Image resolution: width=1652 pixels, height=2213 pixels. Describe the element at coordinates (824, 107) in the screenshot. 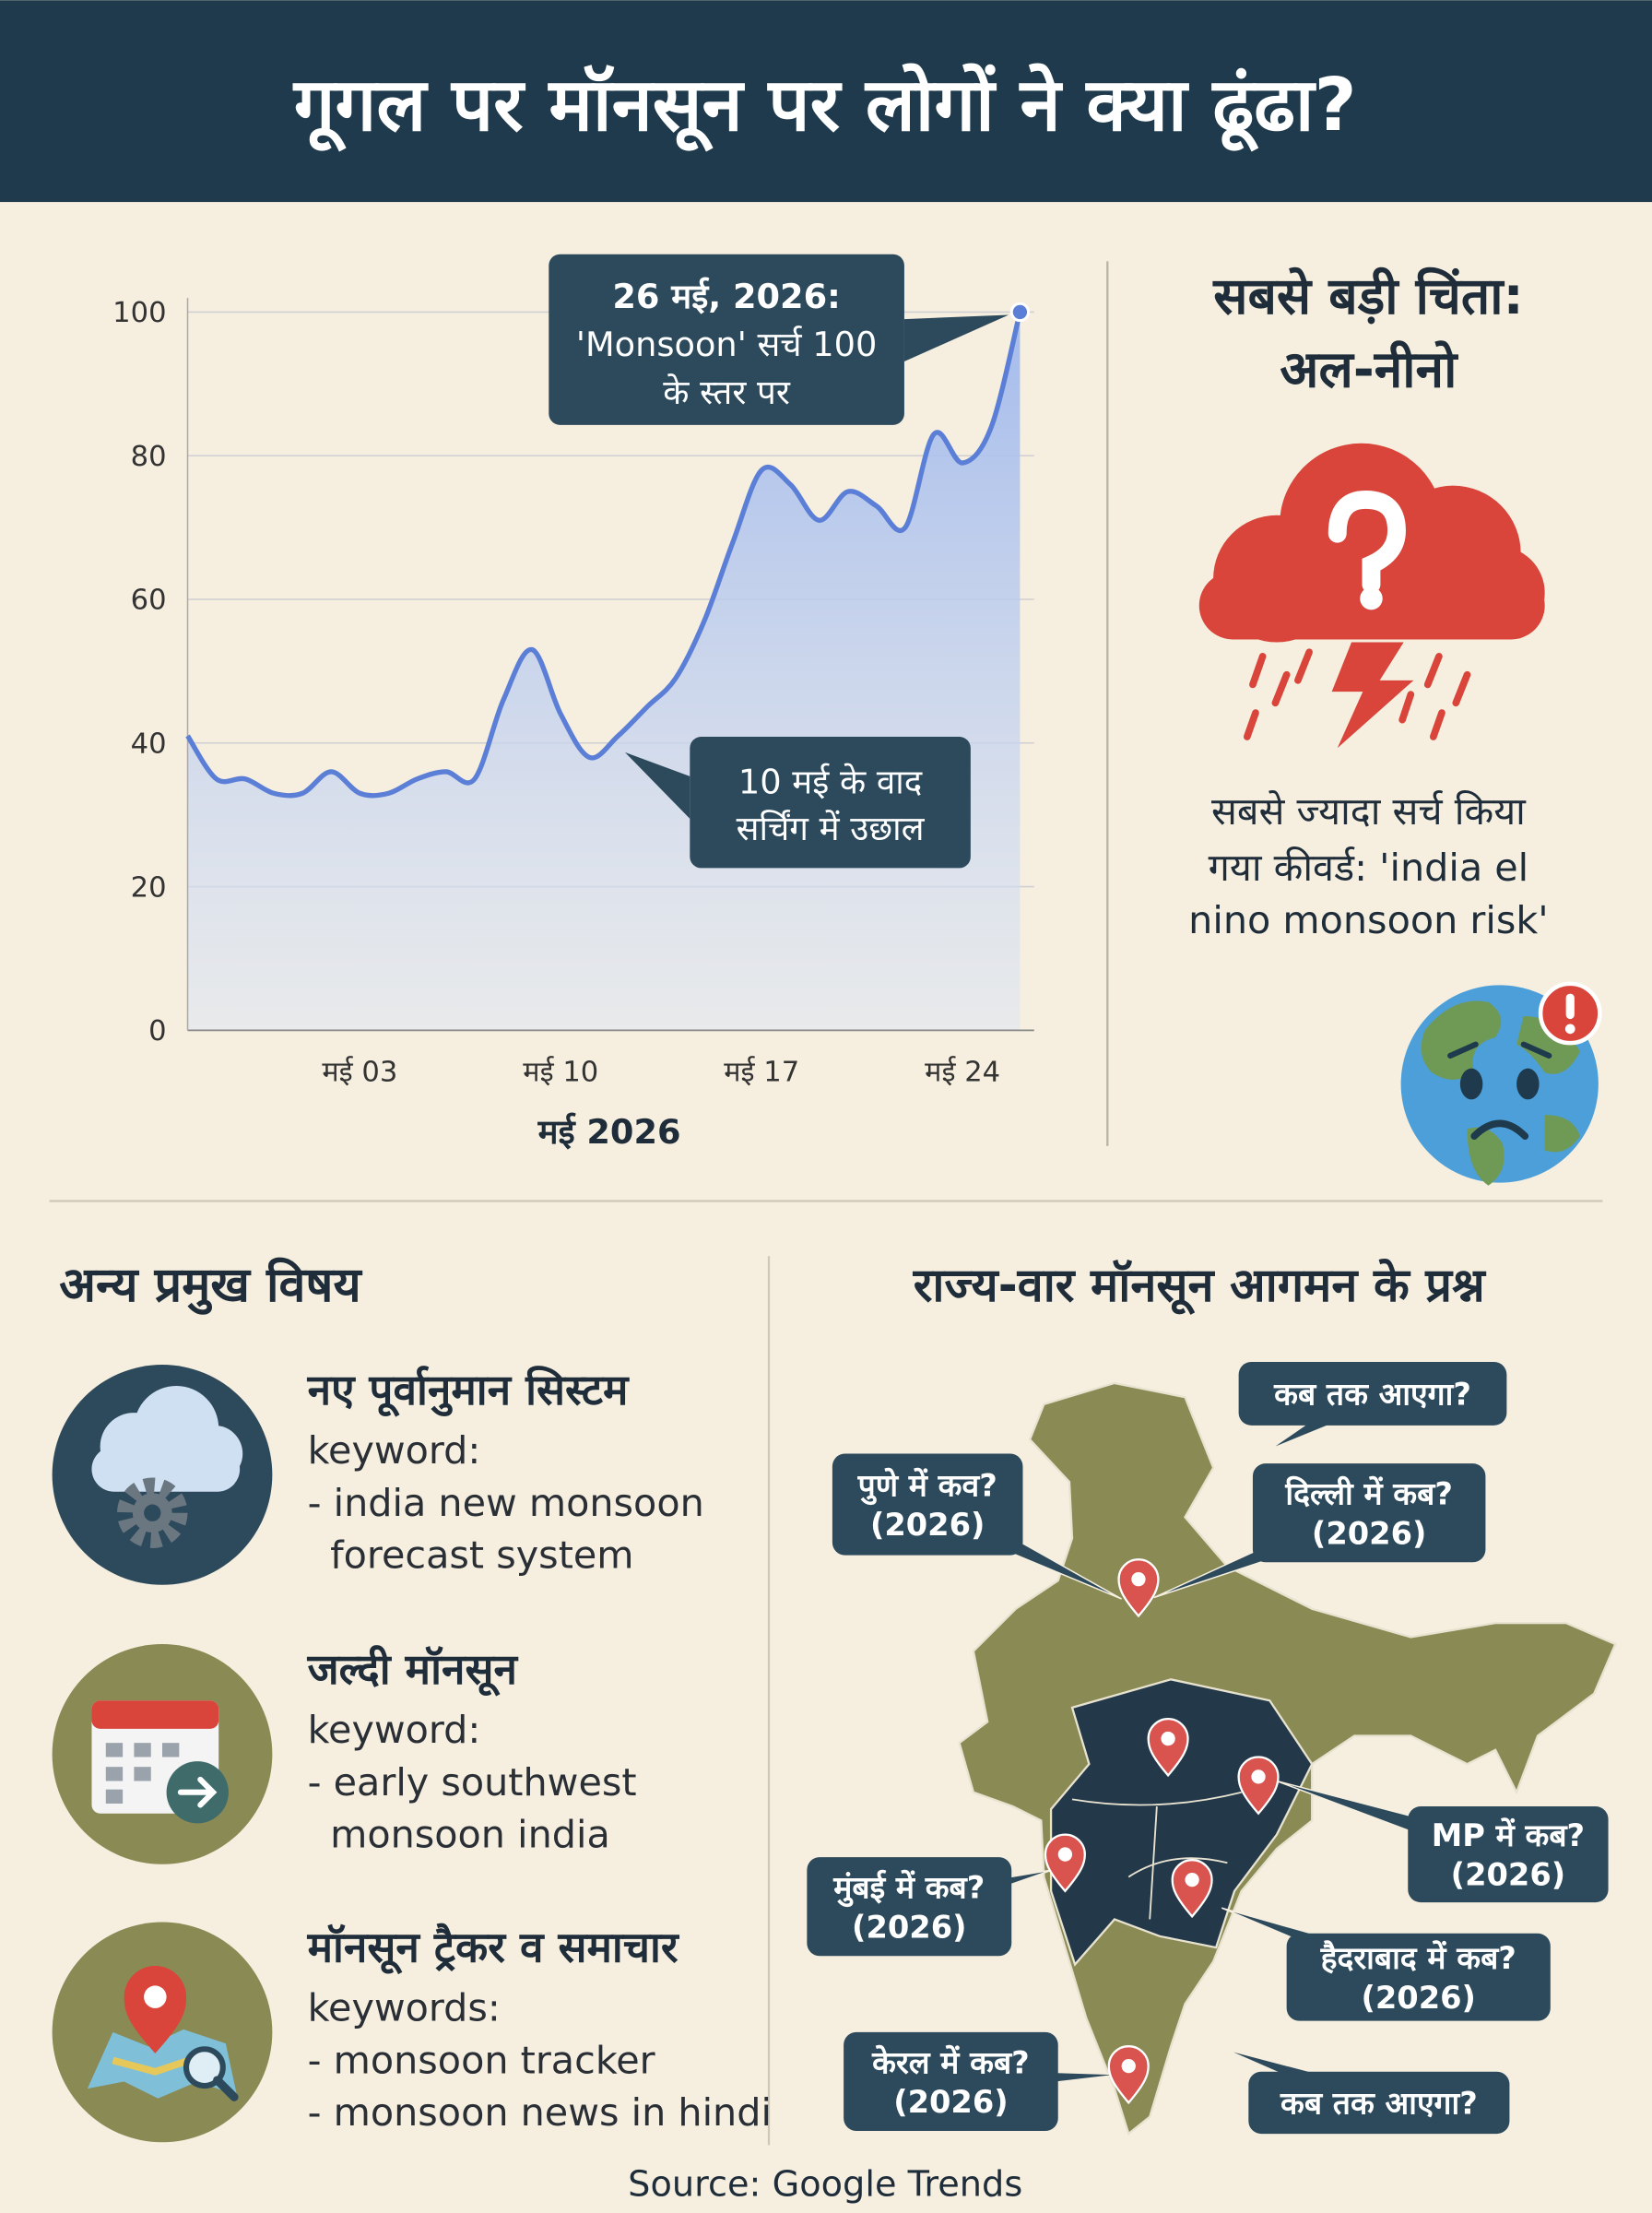

I see `page-title: गूगल पर मॉनसून पर लोगों ने क्या ढूंढा?` at that location.